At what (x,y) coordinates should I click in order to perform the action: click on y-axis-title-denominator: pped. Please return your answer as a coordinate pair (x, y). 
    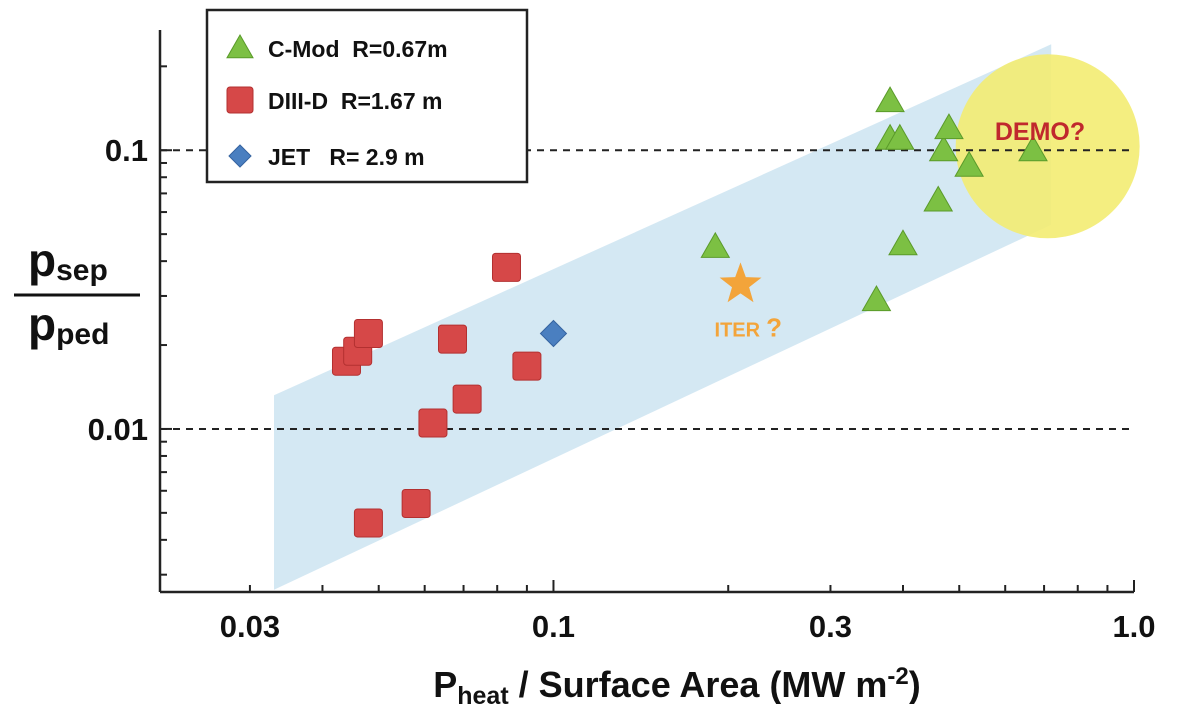
    Looking at the image, I should click on (68, 324).